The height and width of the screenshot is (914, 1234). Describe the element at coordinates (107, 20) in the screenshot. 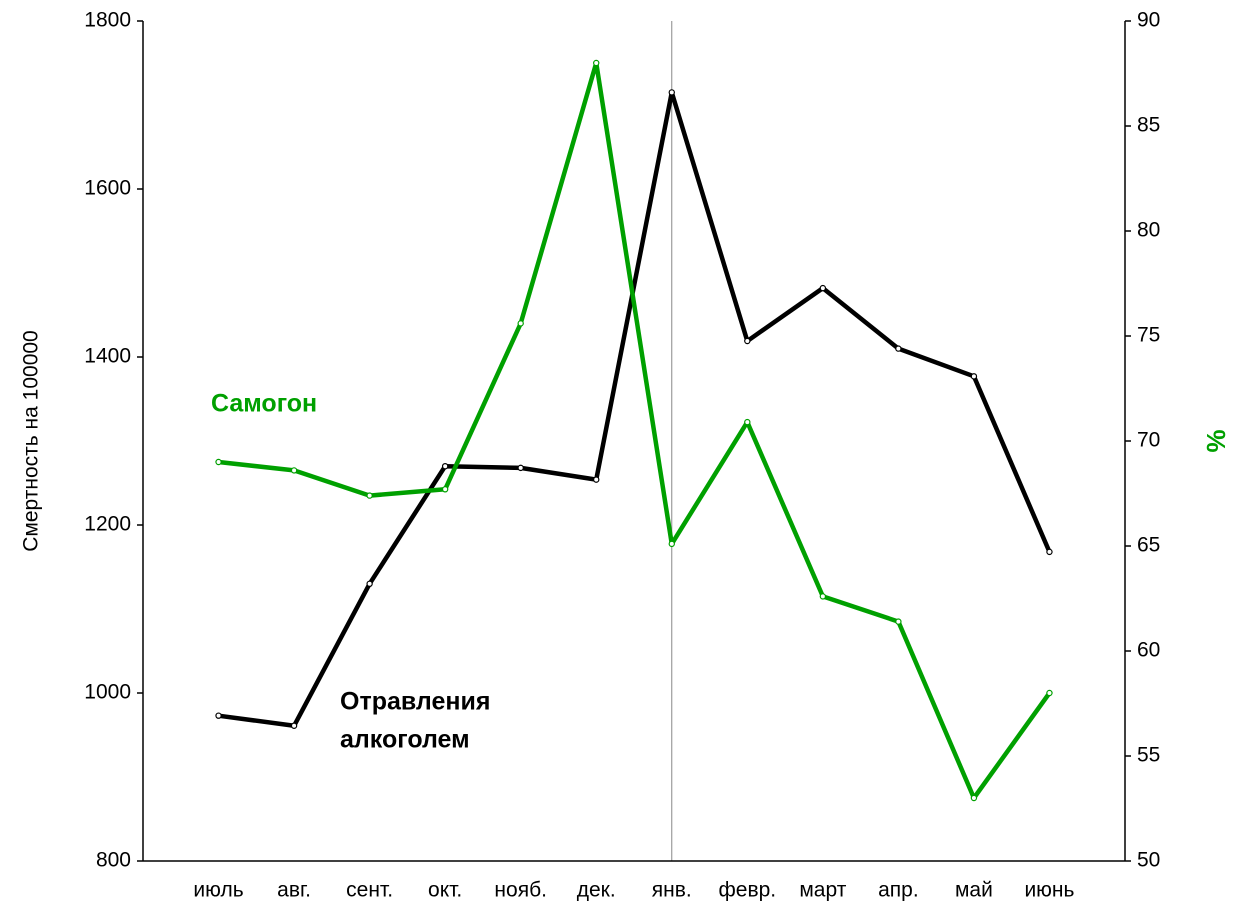

I see `y-tick-label: 1800` at that location.